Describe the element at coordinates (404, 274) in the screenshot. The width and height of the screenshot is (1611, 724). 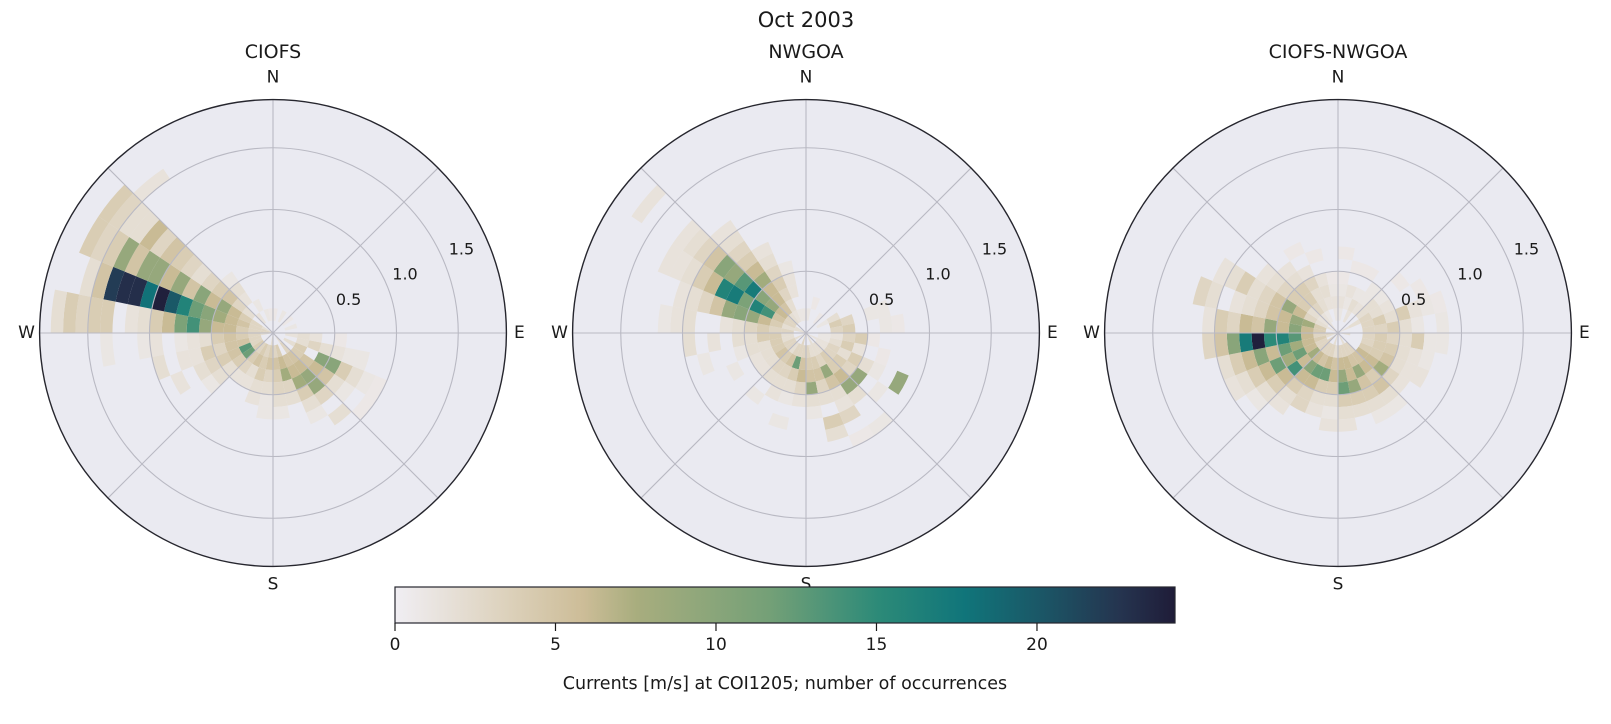
I see `radial-tick-label: 1.0` at that location.